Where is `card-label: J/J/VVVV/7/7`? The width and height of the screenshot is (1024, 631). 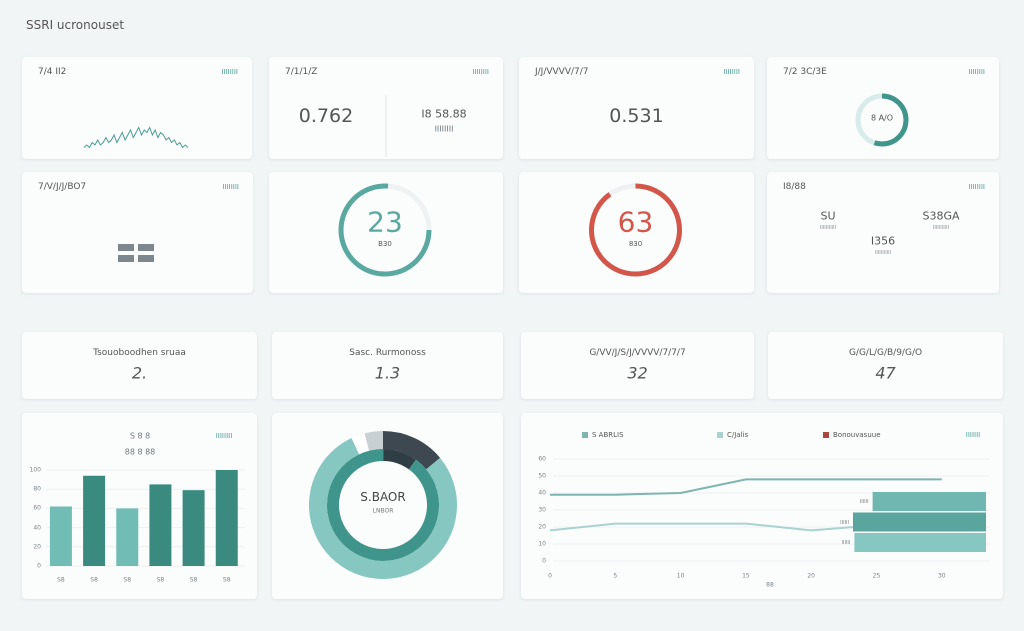
card-label: J/J/VVVV/7/7 is located at coordinates (562, 72).